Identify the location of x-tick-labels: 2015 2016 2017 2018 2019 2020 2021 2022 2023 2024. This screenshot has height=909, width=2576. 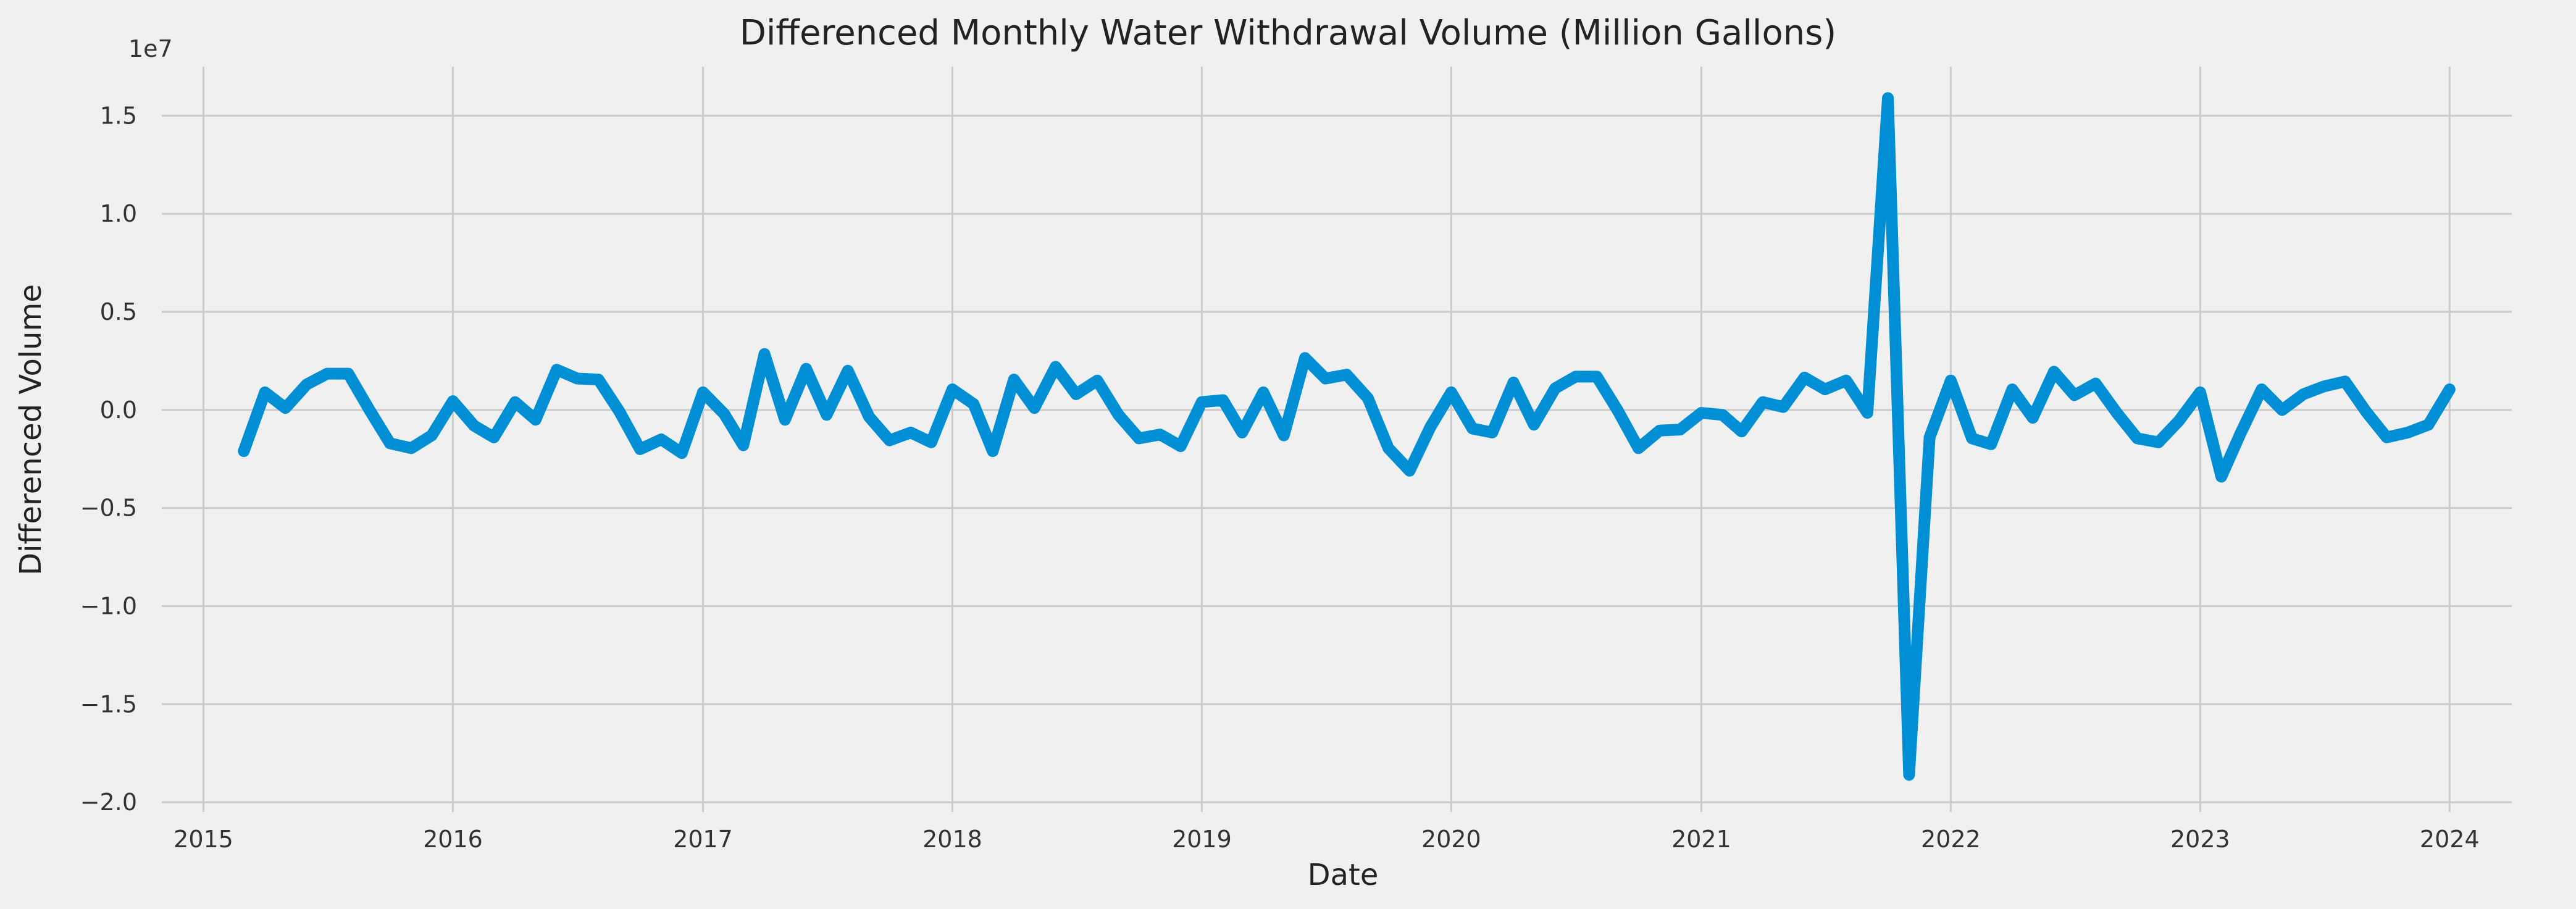
(1327, 839).